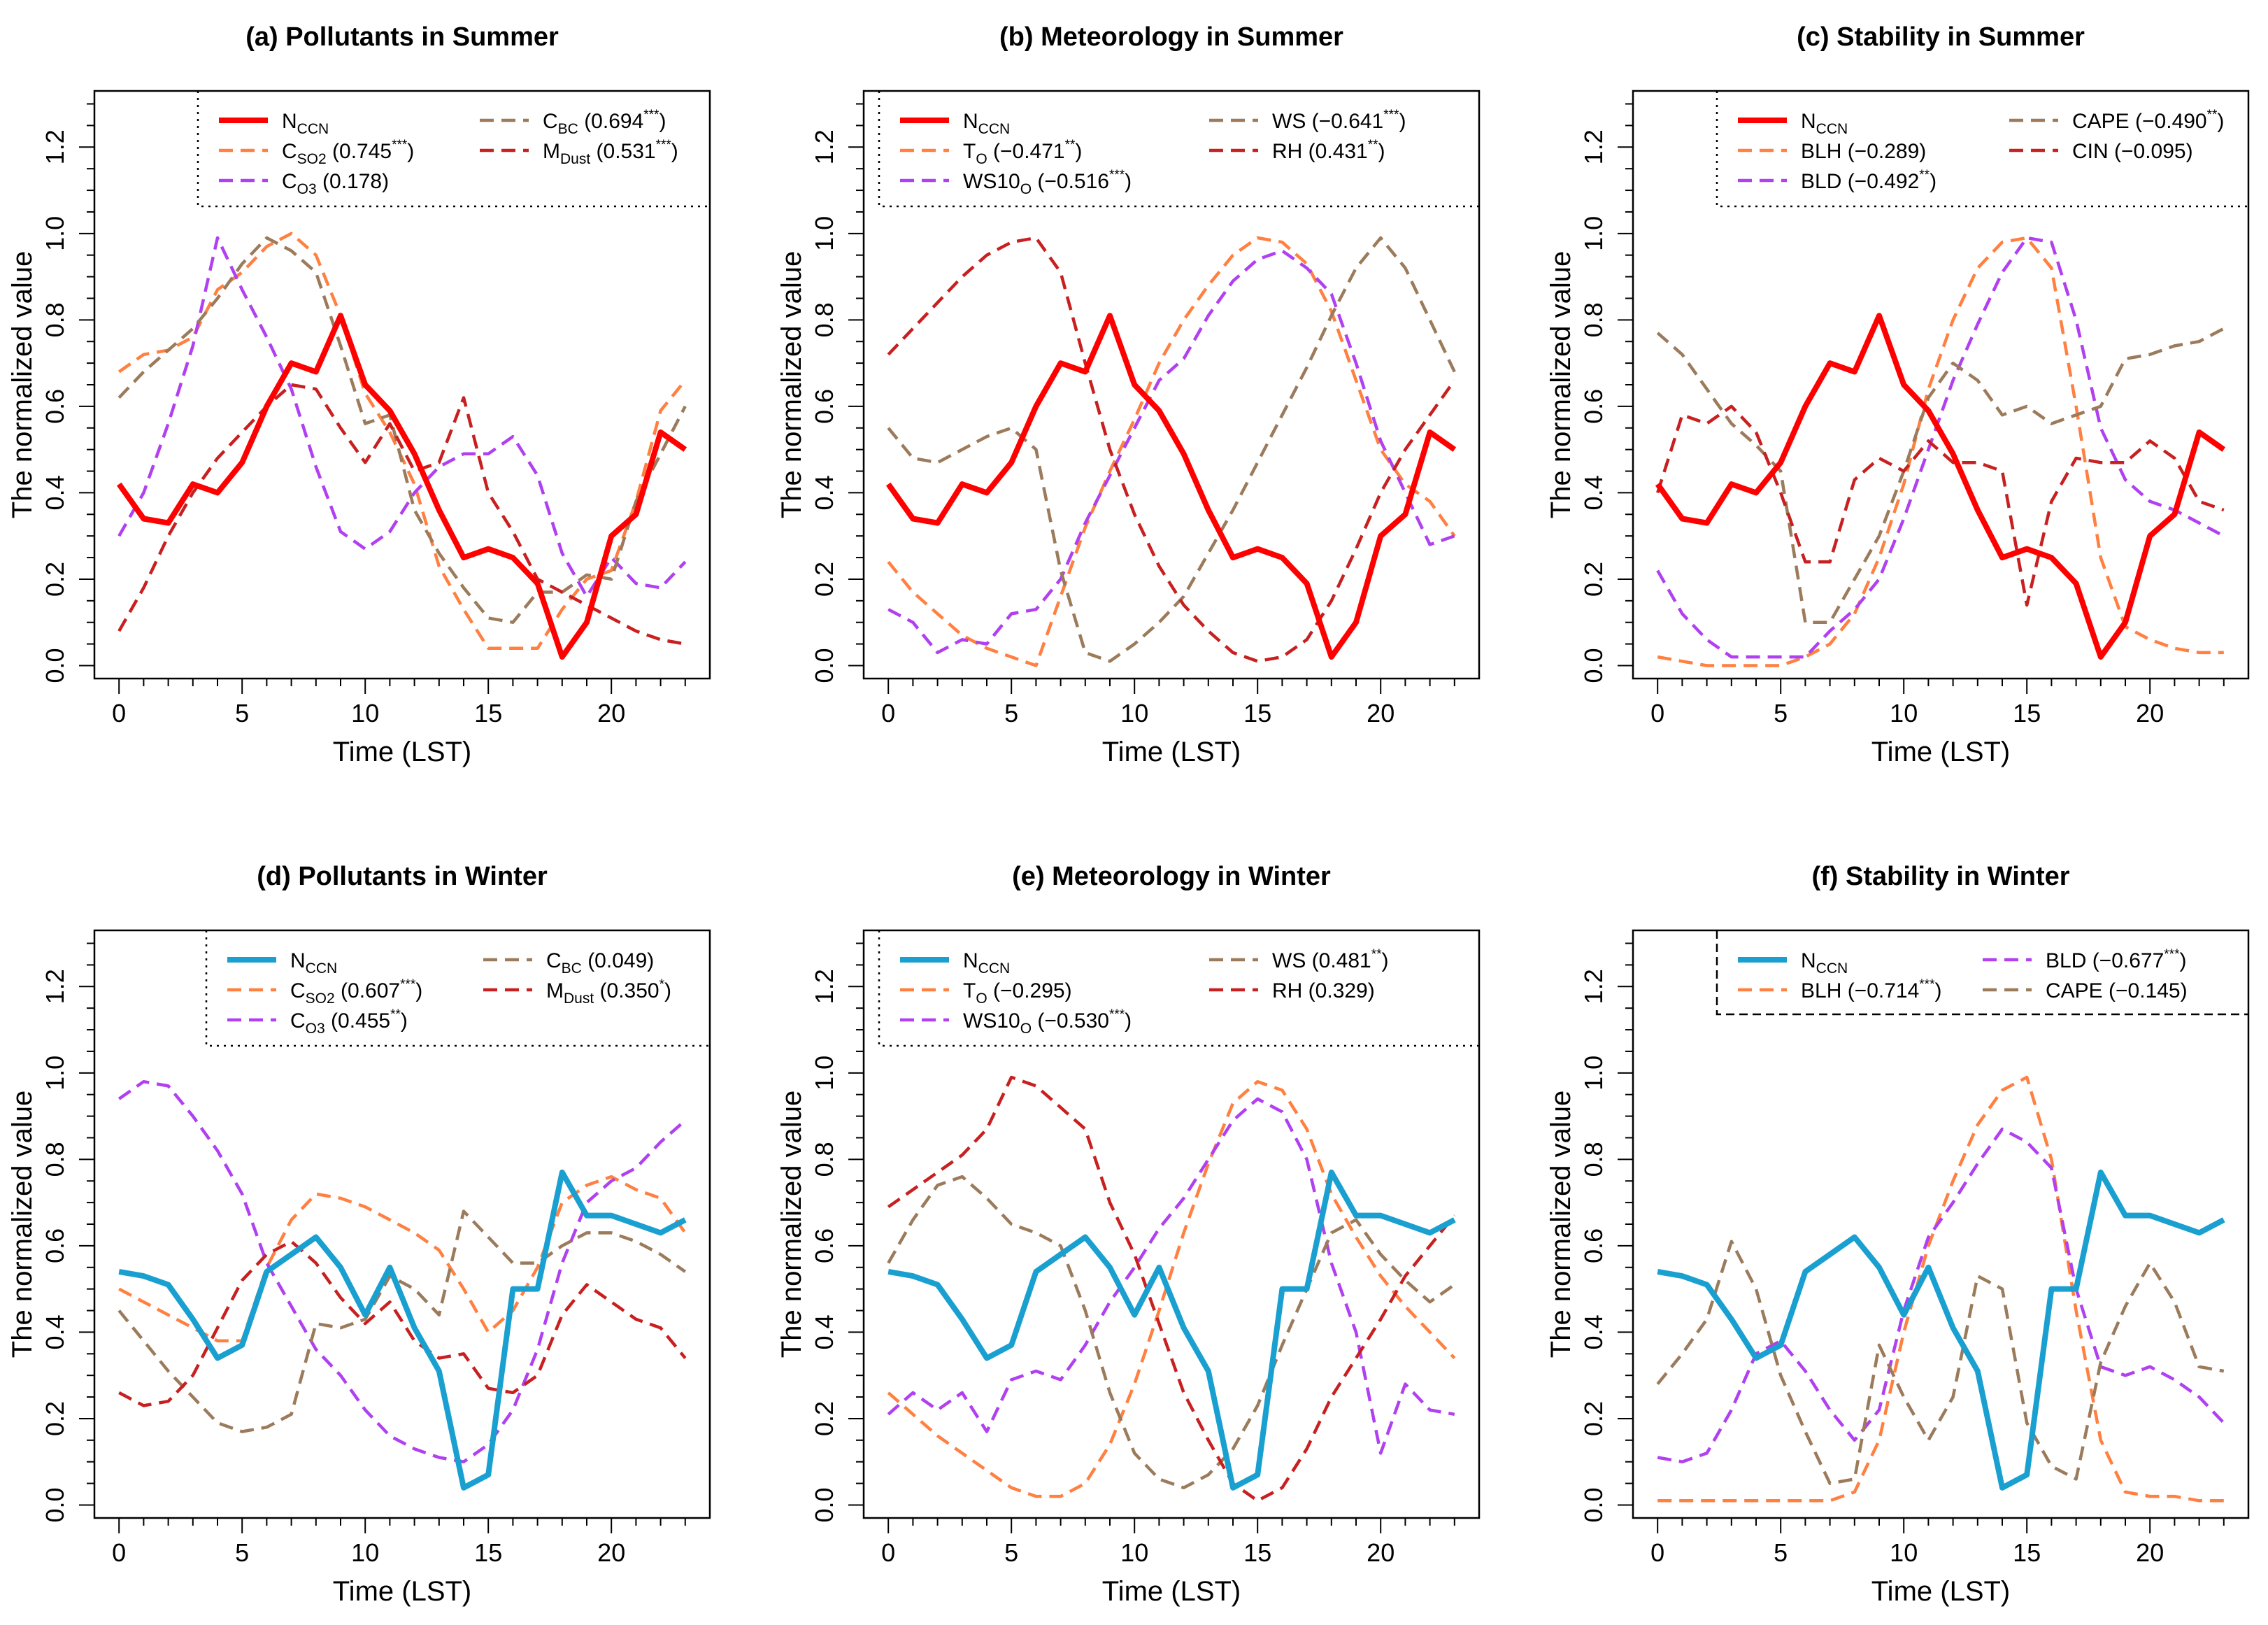 The image size is (2268, 1625). I want to click on legend-label-value: (−0.714, so click(1880, 991).